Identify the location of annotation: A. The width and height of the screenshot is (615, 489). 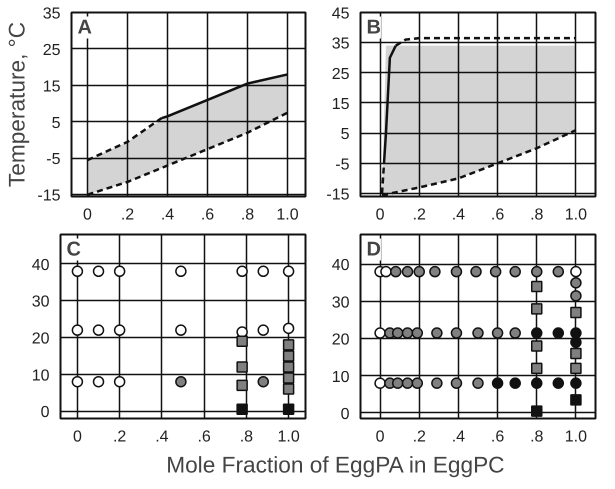
(85, 27).